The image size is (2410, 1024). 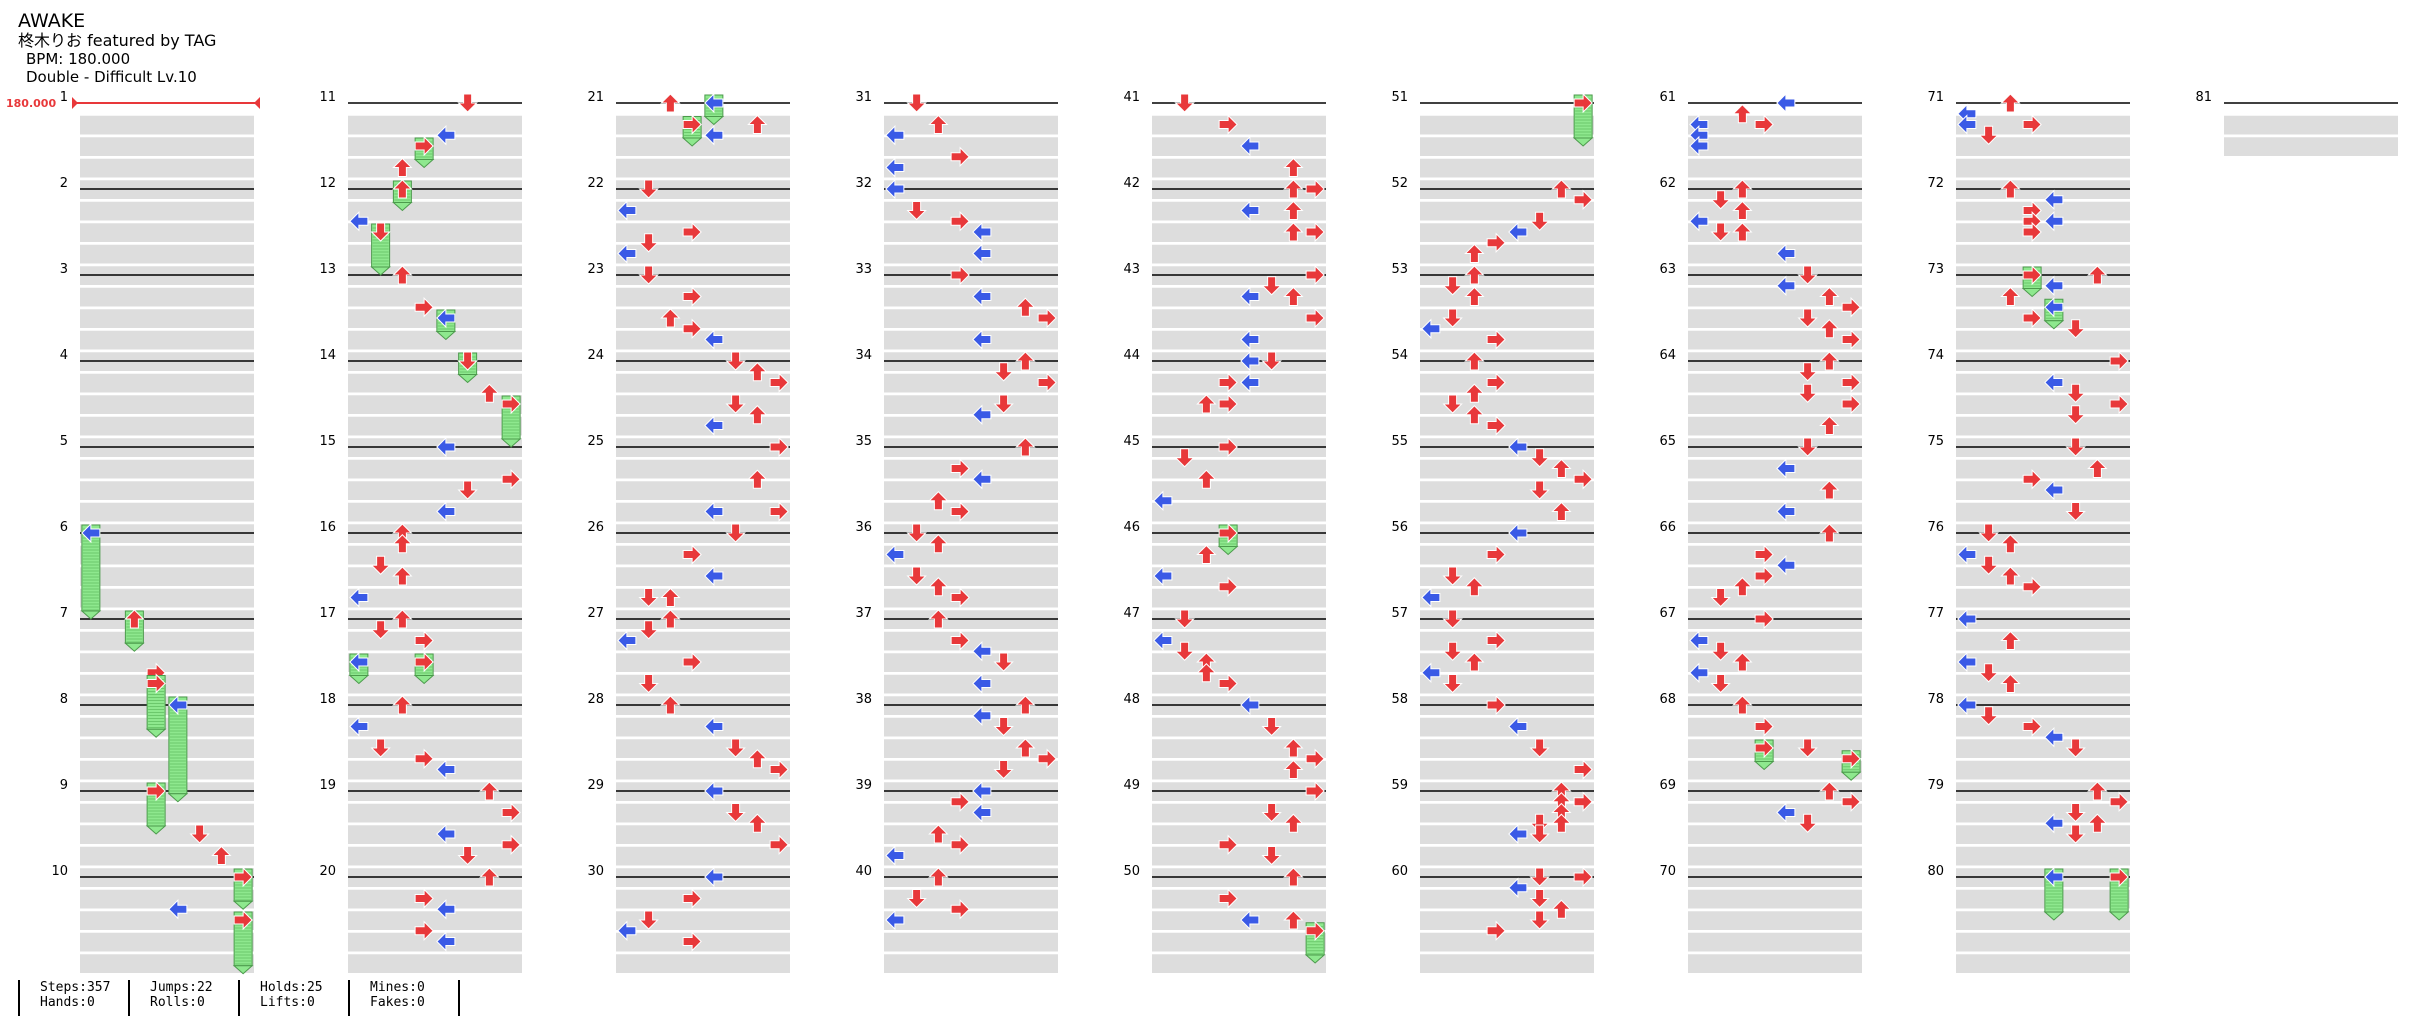 I want to click on measure-23: 23, so click(x=688, y=316).